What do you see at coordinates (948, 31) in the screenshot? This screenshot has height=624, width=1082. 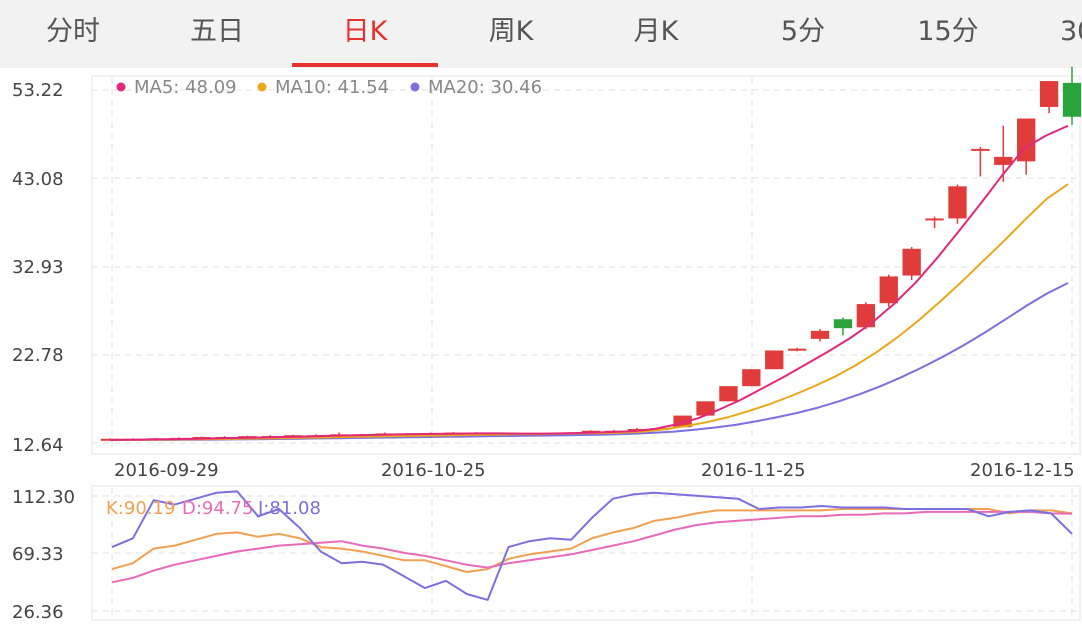 I see `tab-15min: 15分` at bounding box center [948, 31].